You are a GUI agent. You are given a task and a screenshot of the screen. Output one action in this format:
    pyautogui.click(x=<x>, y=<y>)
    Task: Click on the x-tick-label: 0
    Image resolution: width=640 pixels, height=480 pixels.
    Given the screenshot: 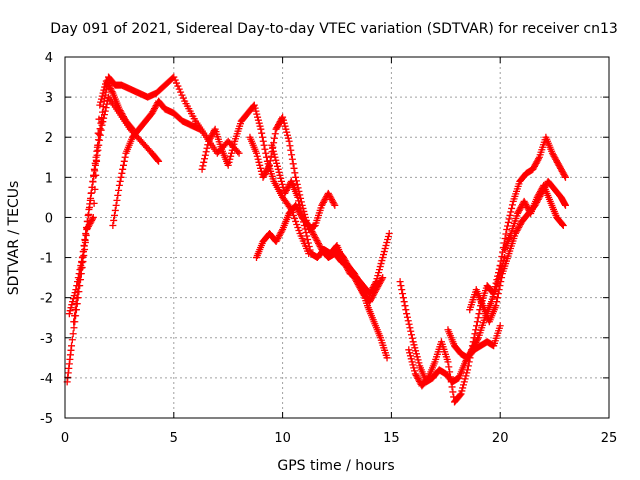 What is the action you would take?
    pyautogui.click(x=65, y=438)
    